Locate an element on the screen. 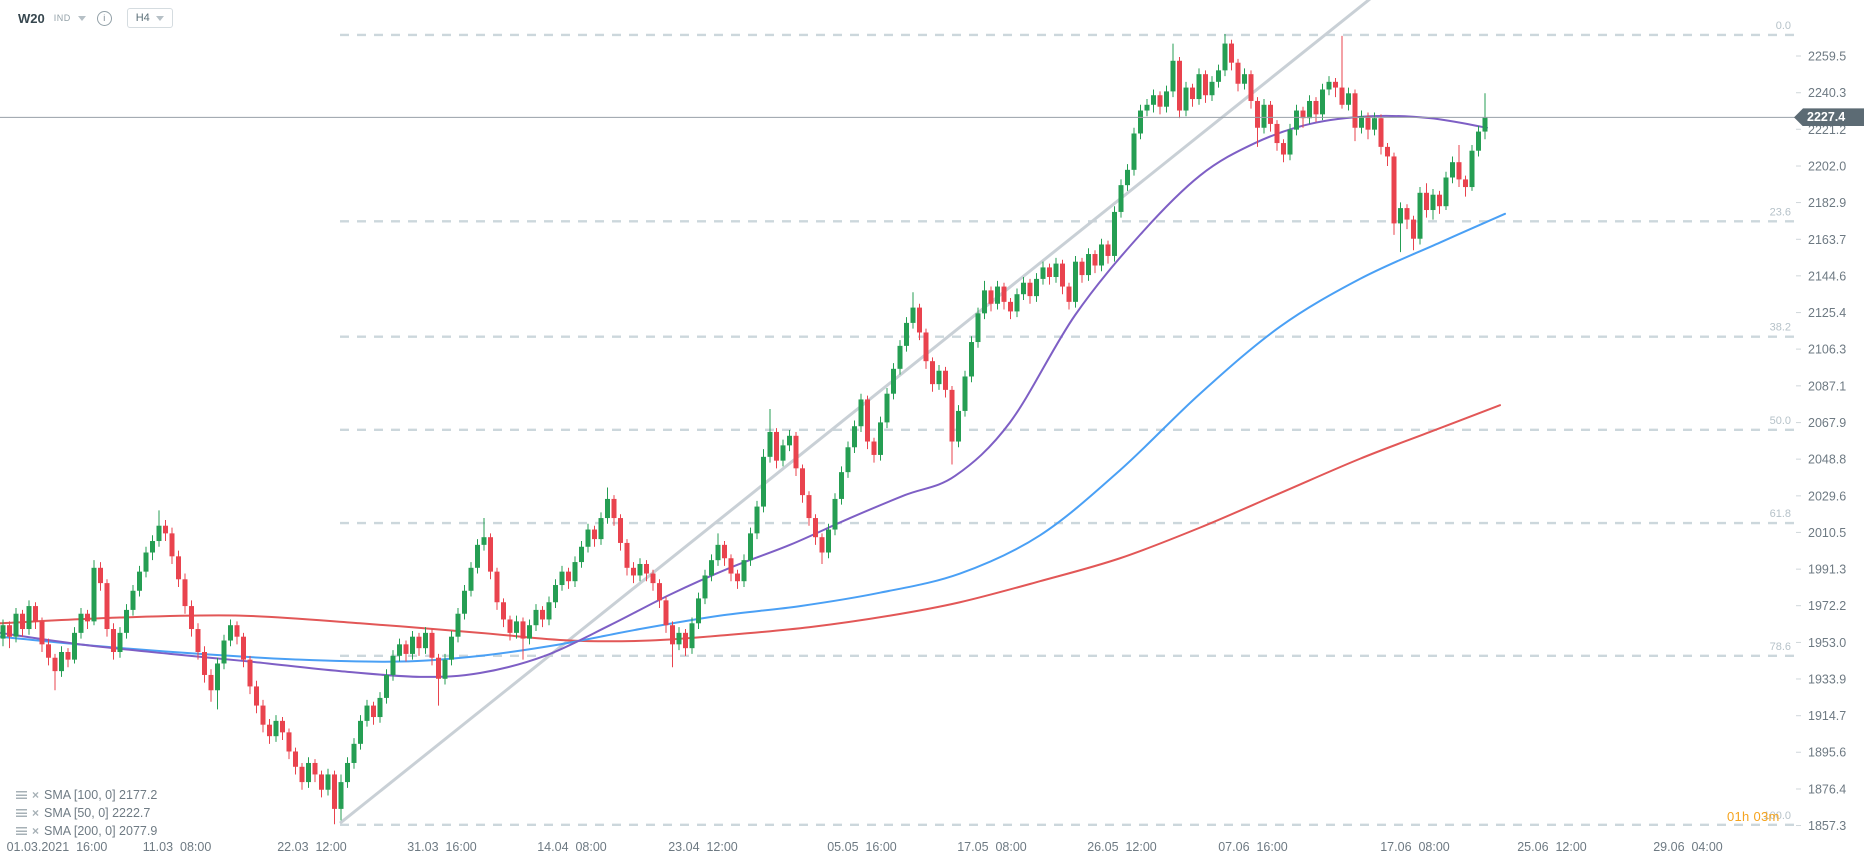 The width and height of the screenshot is (1866, 865). symbol-chevron-down-icon is located at coordinates (81, 18).